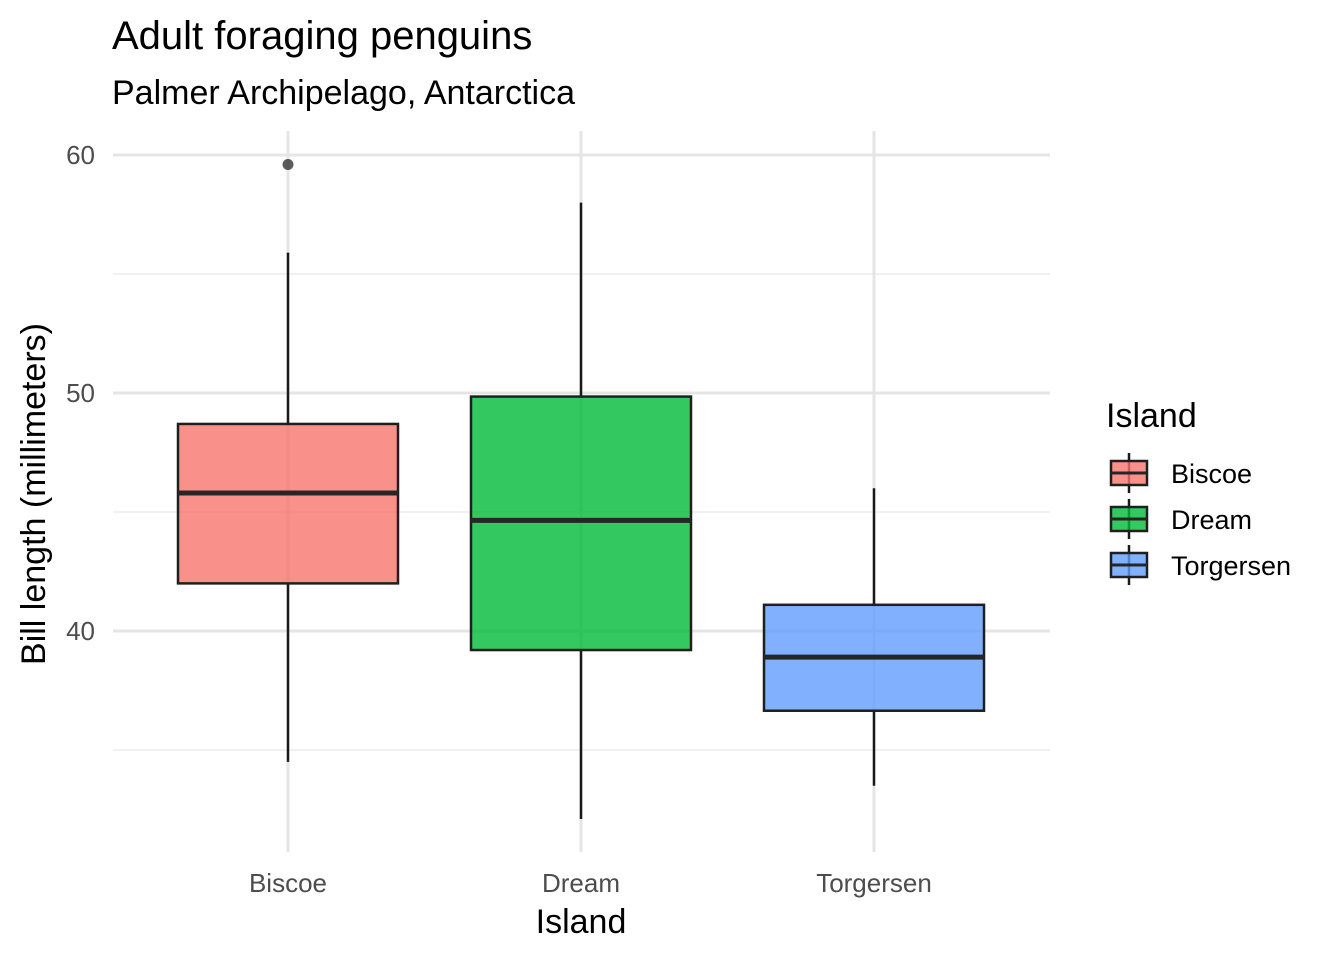 The image size is (1344, 960). What do you see at coordinates (1211, 520) in the screenshot?
I see `legend-label: Dream` at bounding box center [1211, 520].